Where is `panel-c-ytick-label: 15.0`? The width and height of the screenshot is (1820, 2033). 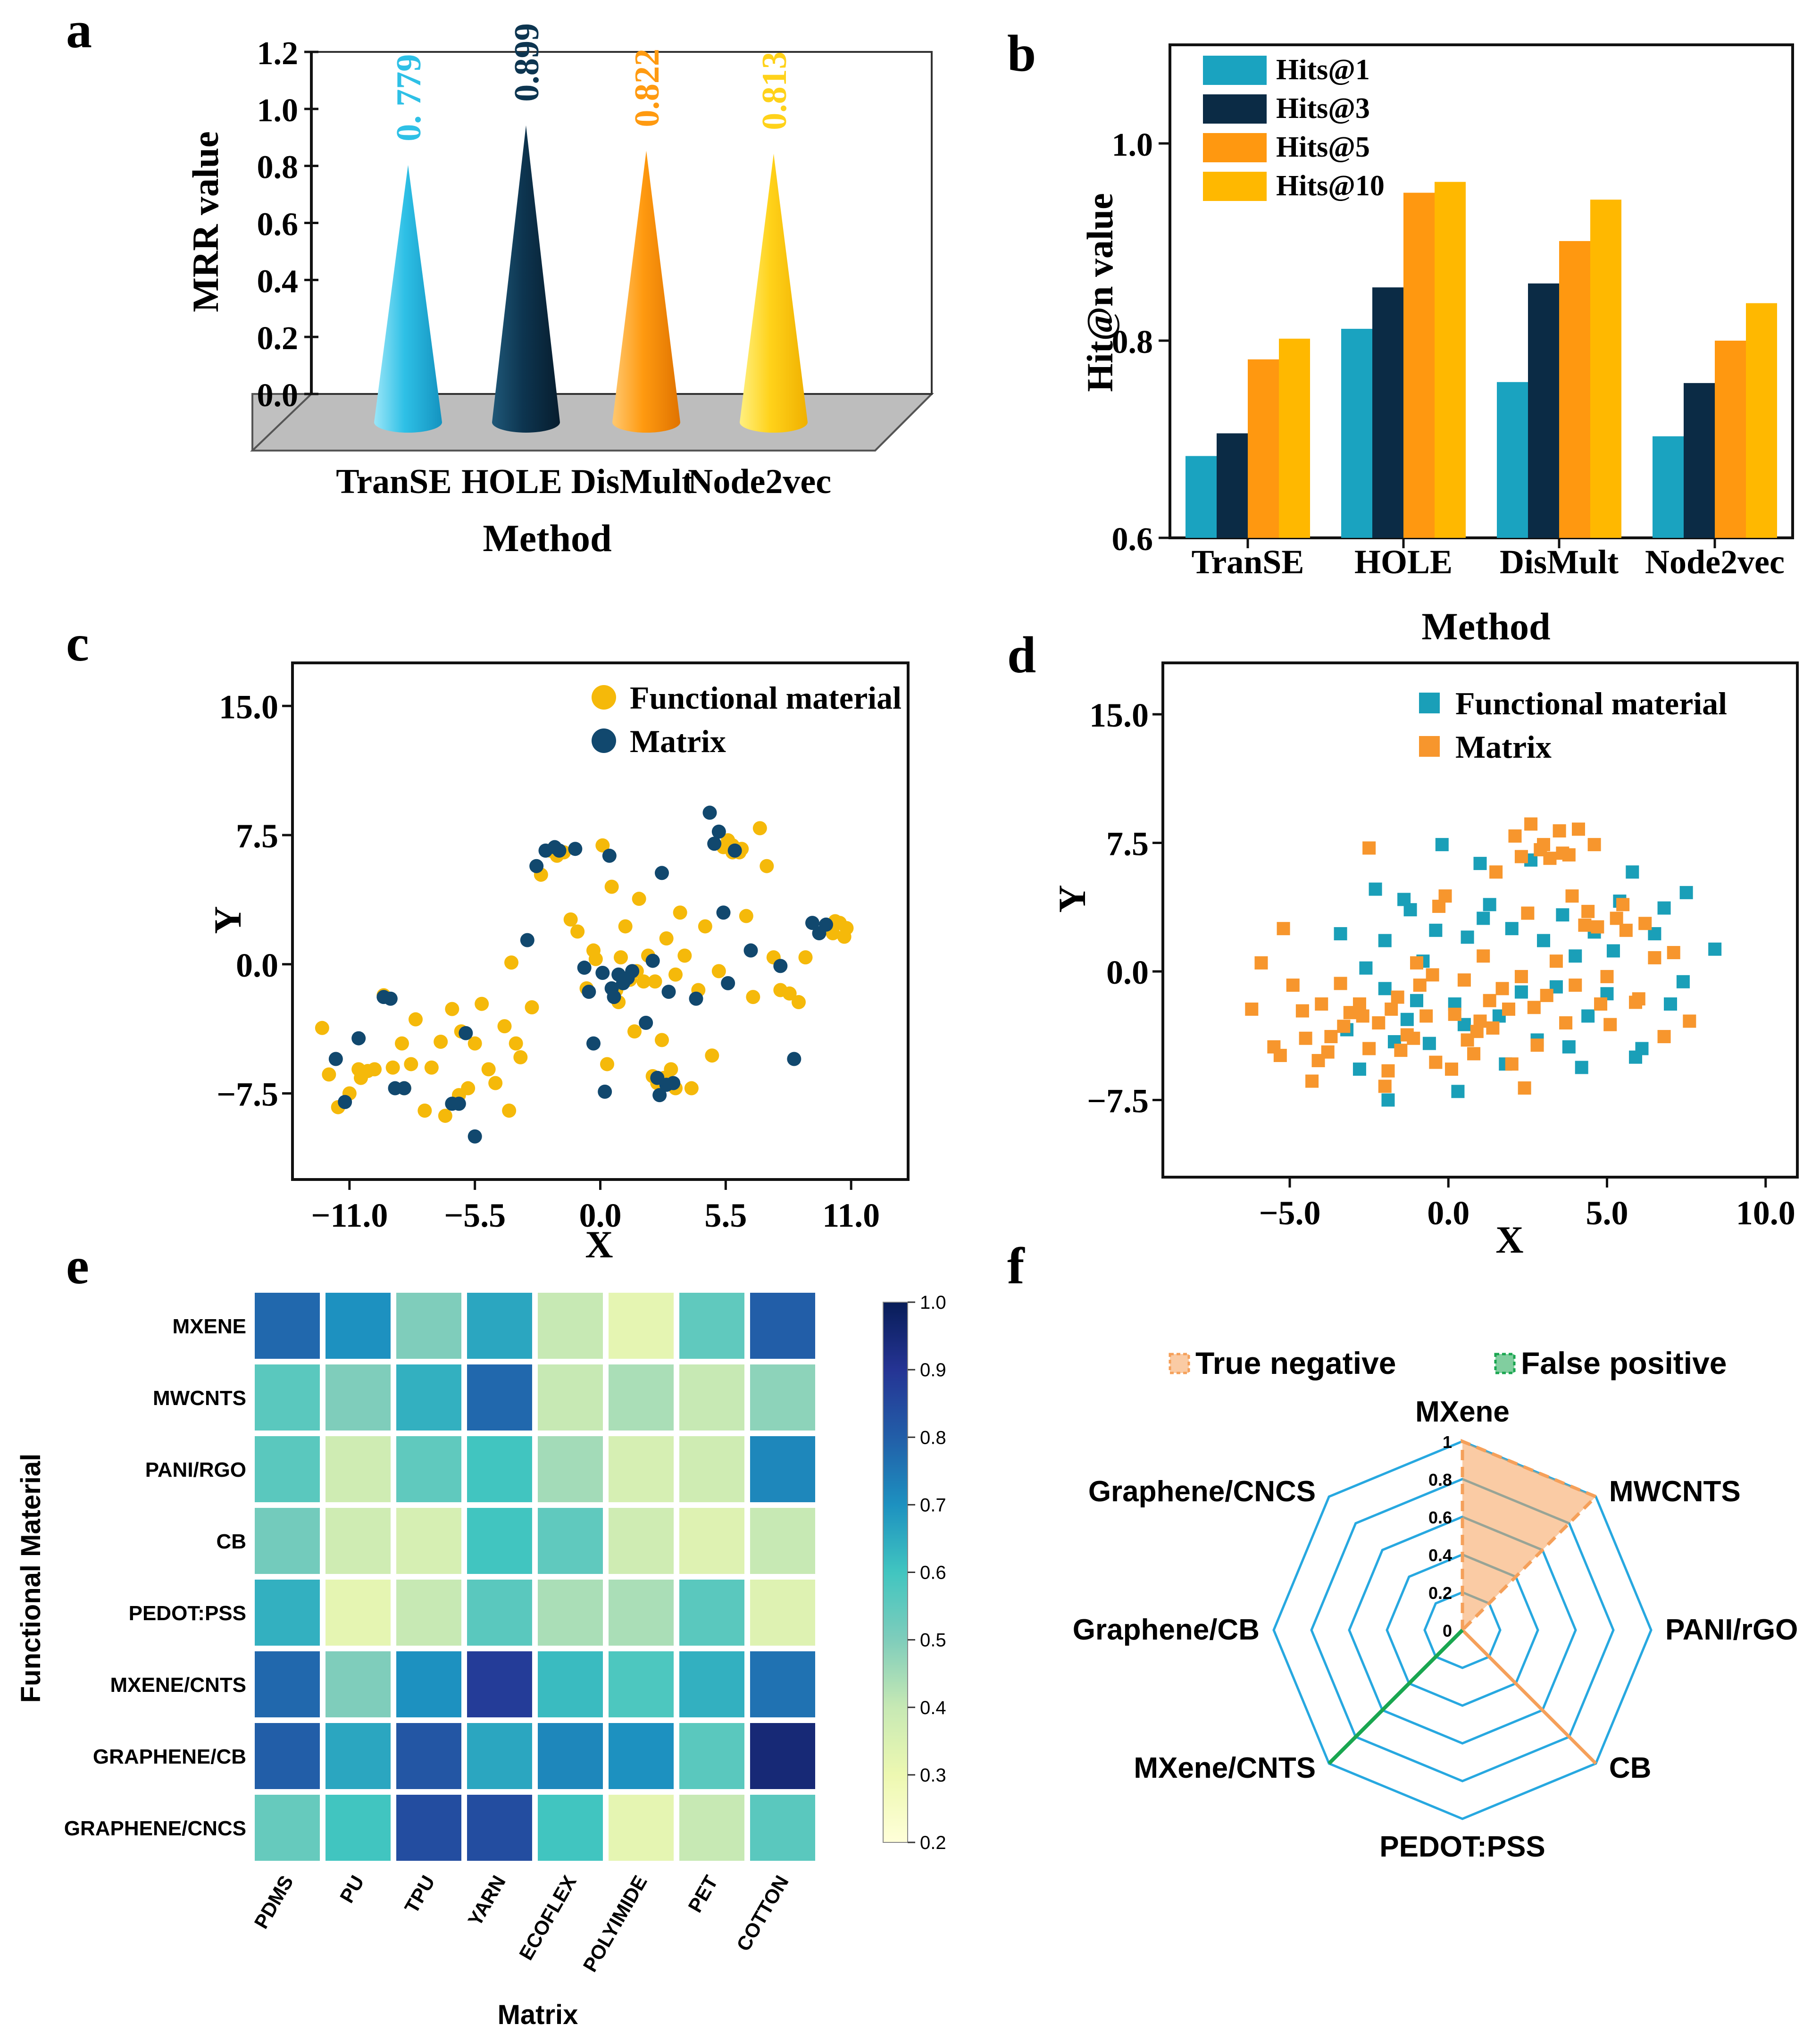 panel-c-ytick-label: 15.0 is located at coordinates (248, 707).